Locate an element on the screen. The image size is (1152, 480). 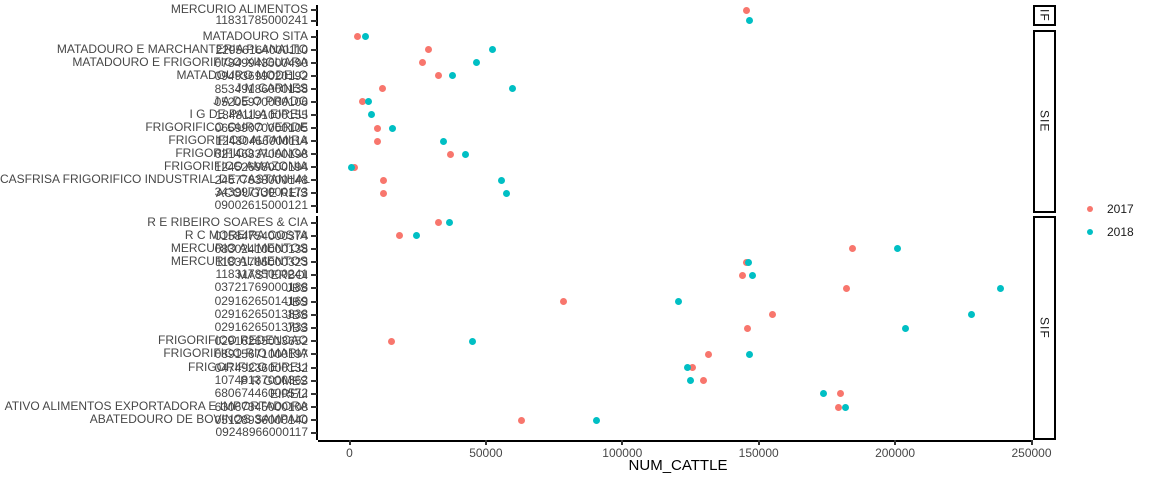
y-axis-label-overlap-text: 08302410000138 is located at coordinates (261, 248).